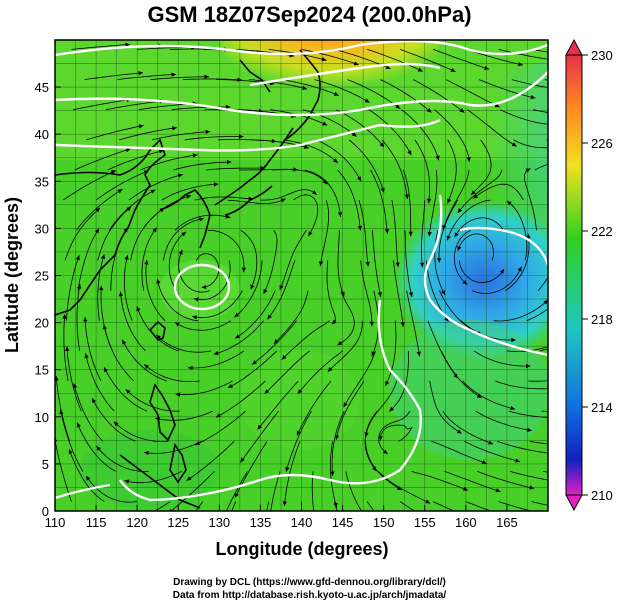 This screenshot has width=619, height=605. I want to click on x-tick-label: 120, so click(137, 522).